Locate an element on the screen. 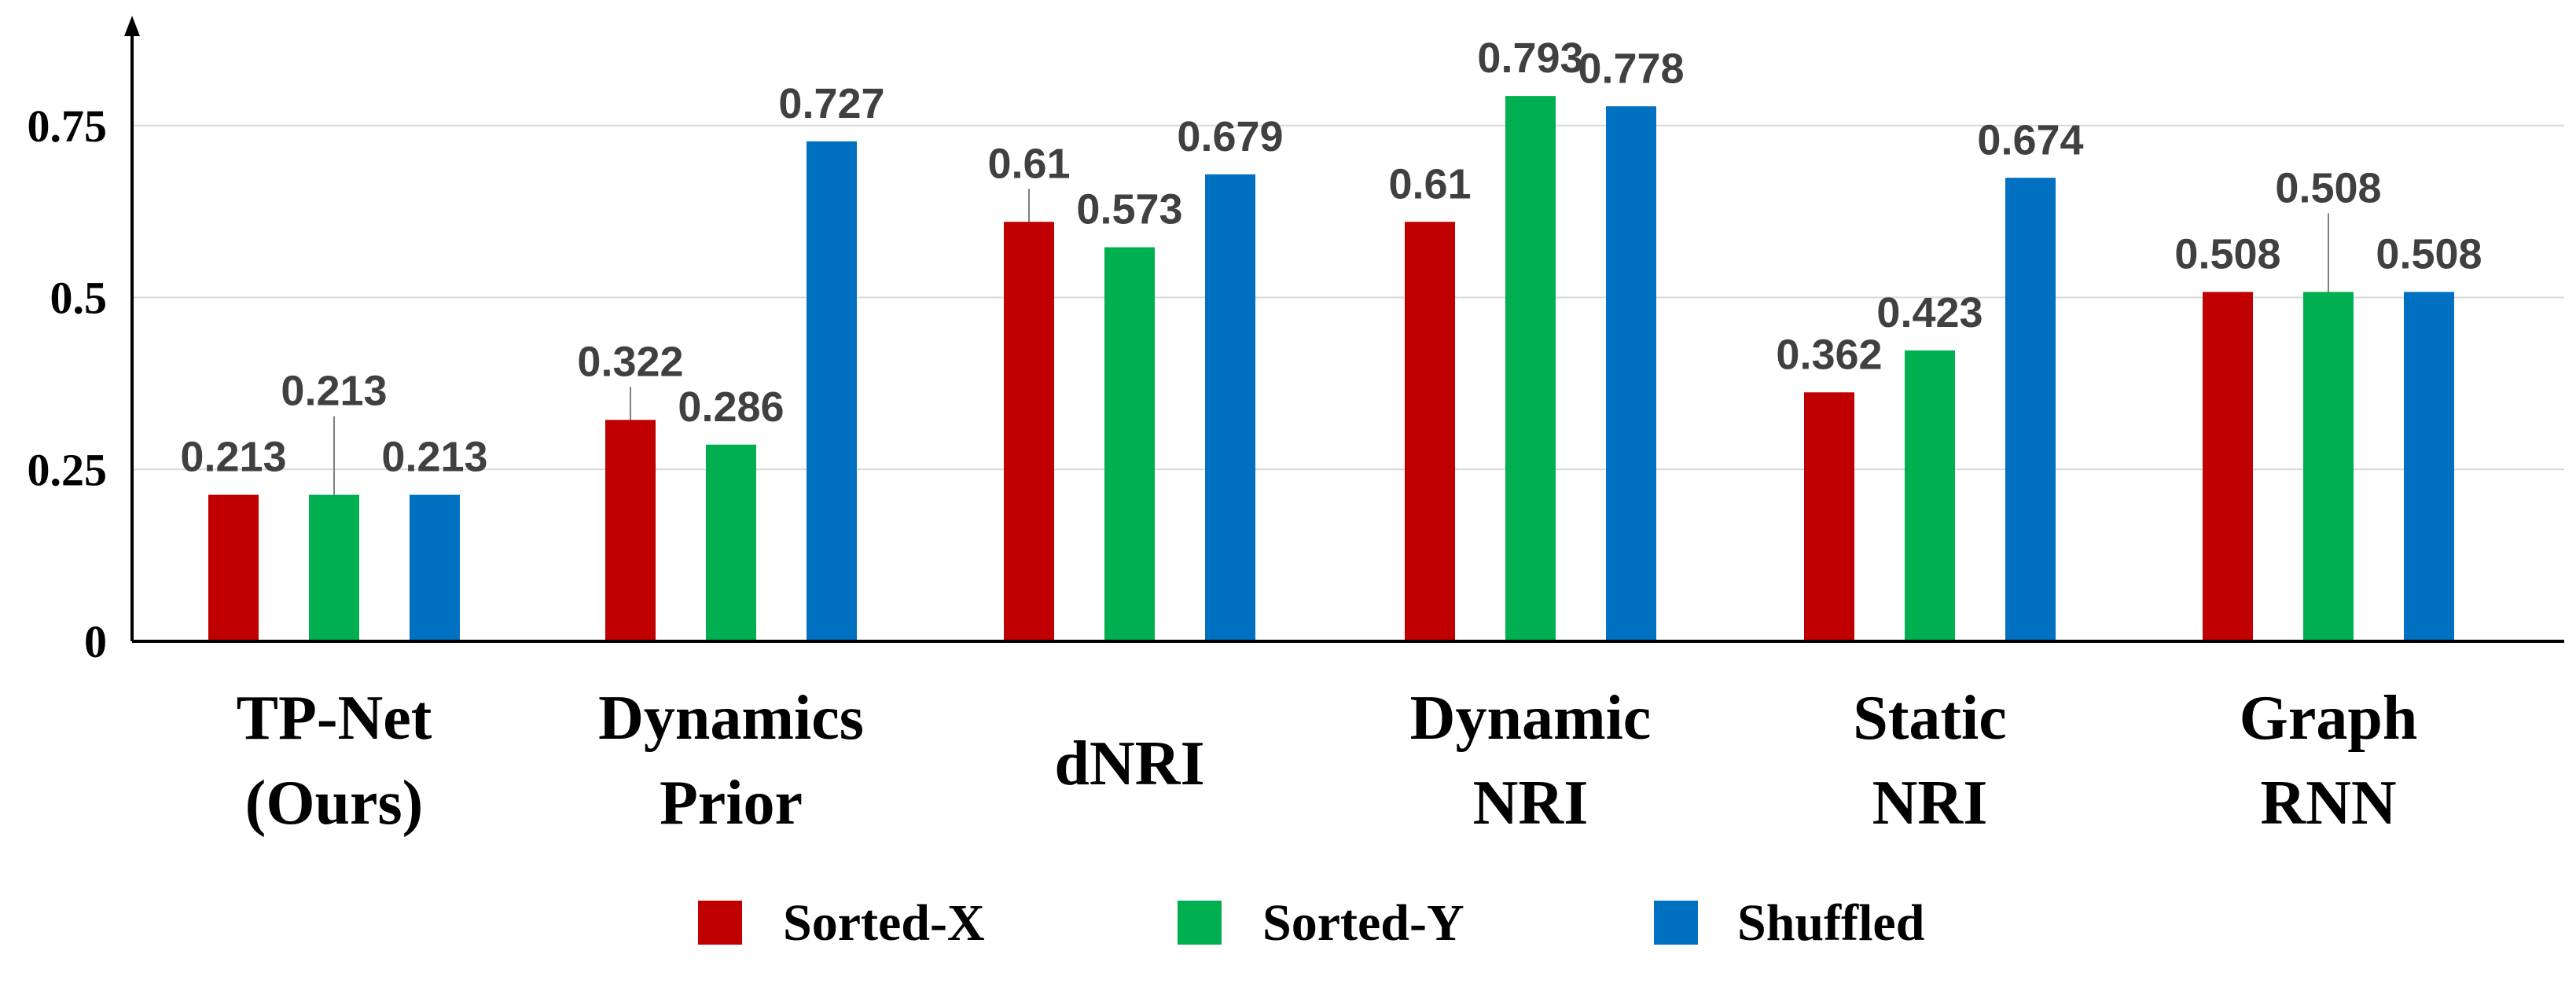 The image size is (2576, 991). data-label-sorted-x-1: 0.322 is located at coordinates (630, 361).